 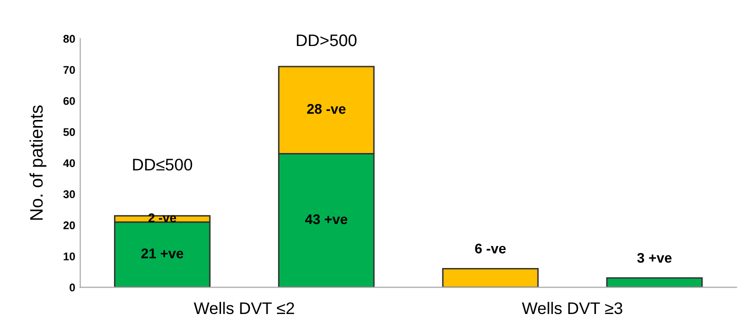 I want to click on data-label: 43 +ve, so click(x=326, y=219).